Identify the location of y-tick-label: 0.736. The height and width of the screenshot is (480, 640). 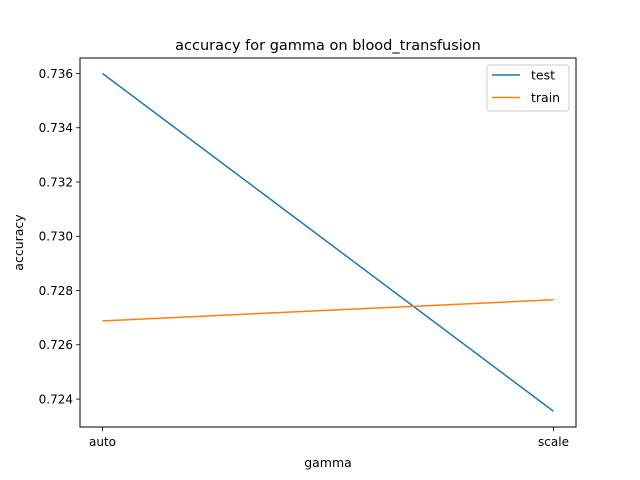
(56, 74).